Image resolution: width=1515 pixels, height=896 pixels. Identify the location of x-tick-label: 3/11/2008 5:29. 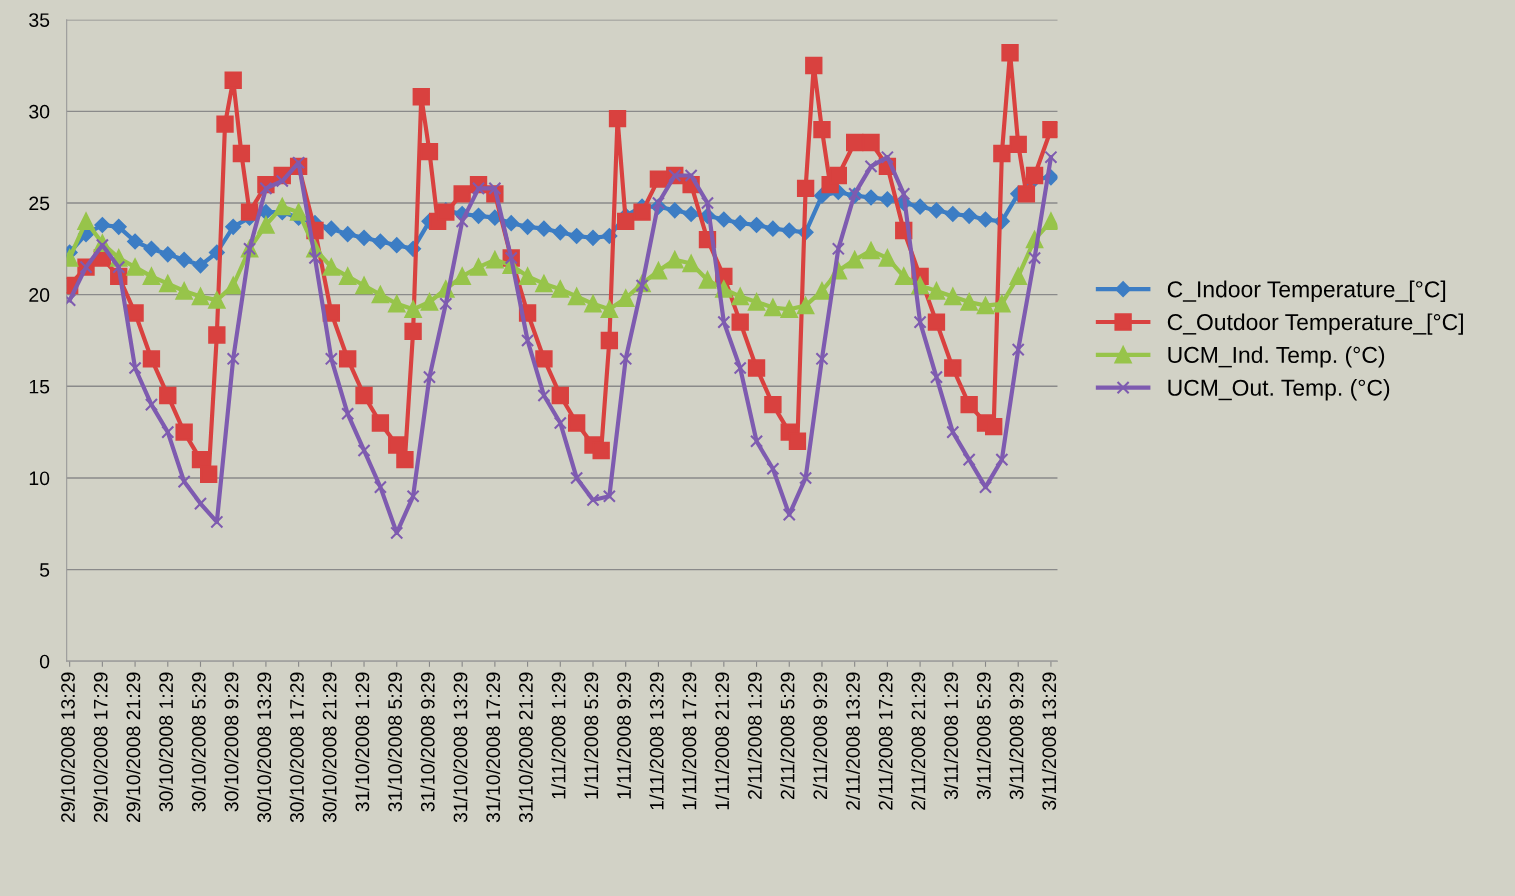
(983, 736).